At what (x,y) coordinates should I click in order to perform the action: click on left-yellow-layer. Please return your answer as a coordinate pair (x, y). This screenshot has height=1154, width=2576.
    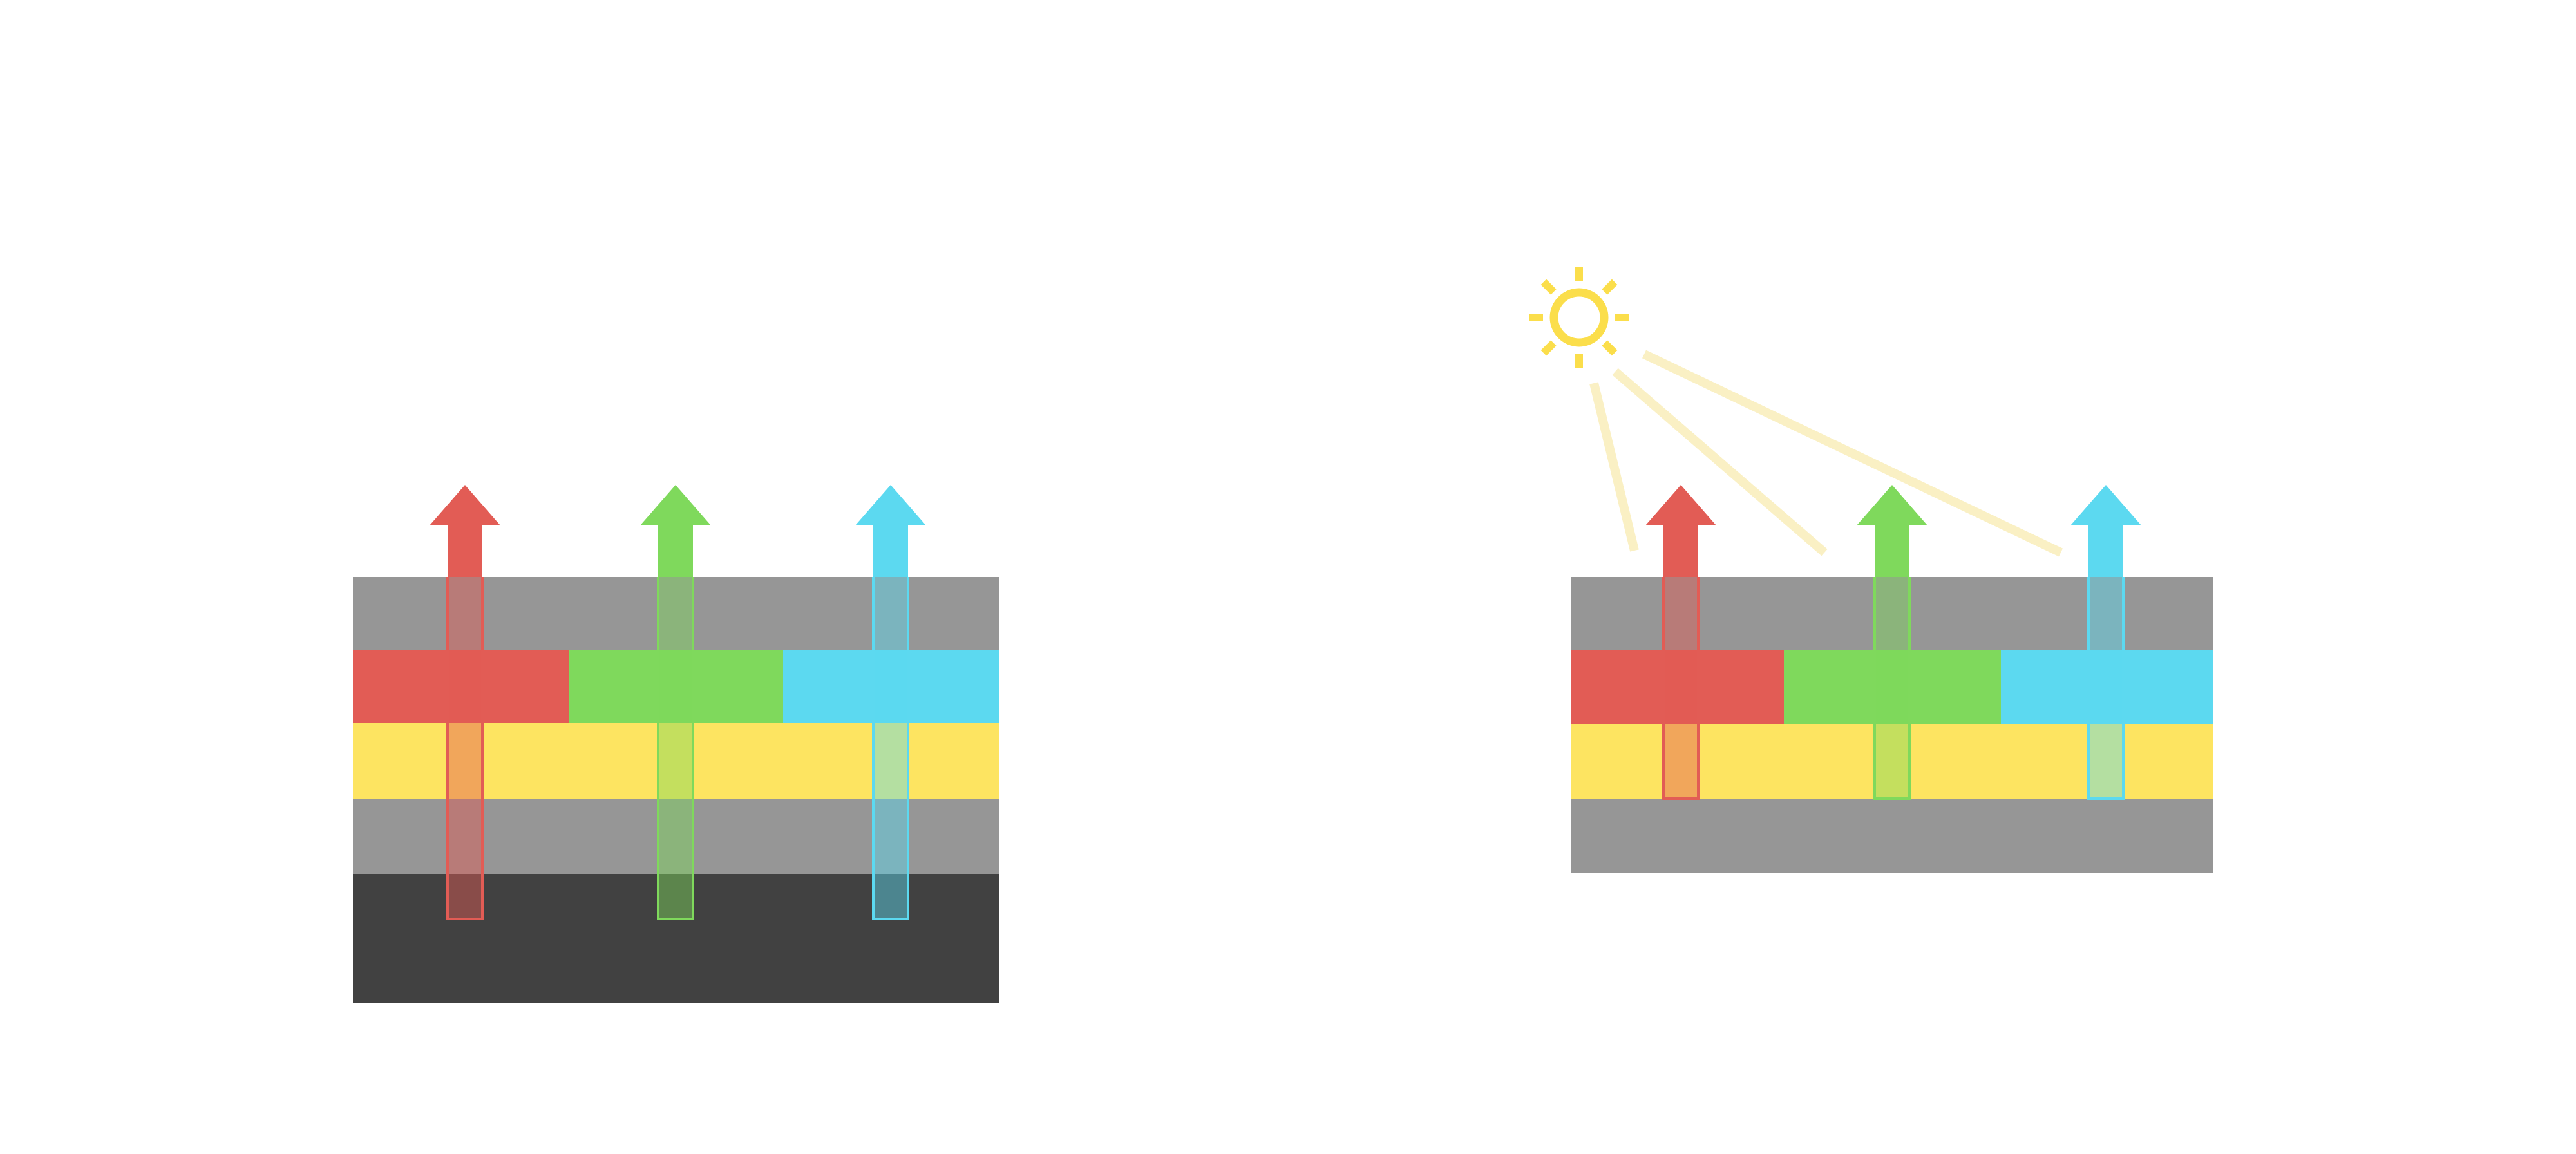
    Looking at the image, I should click on (676, 761).